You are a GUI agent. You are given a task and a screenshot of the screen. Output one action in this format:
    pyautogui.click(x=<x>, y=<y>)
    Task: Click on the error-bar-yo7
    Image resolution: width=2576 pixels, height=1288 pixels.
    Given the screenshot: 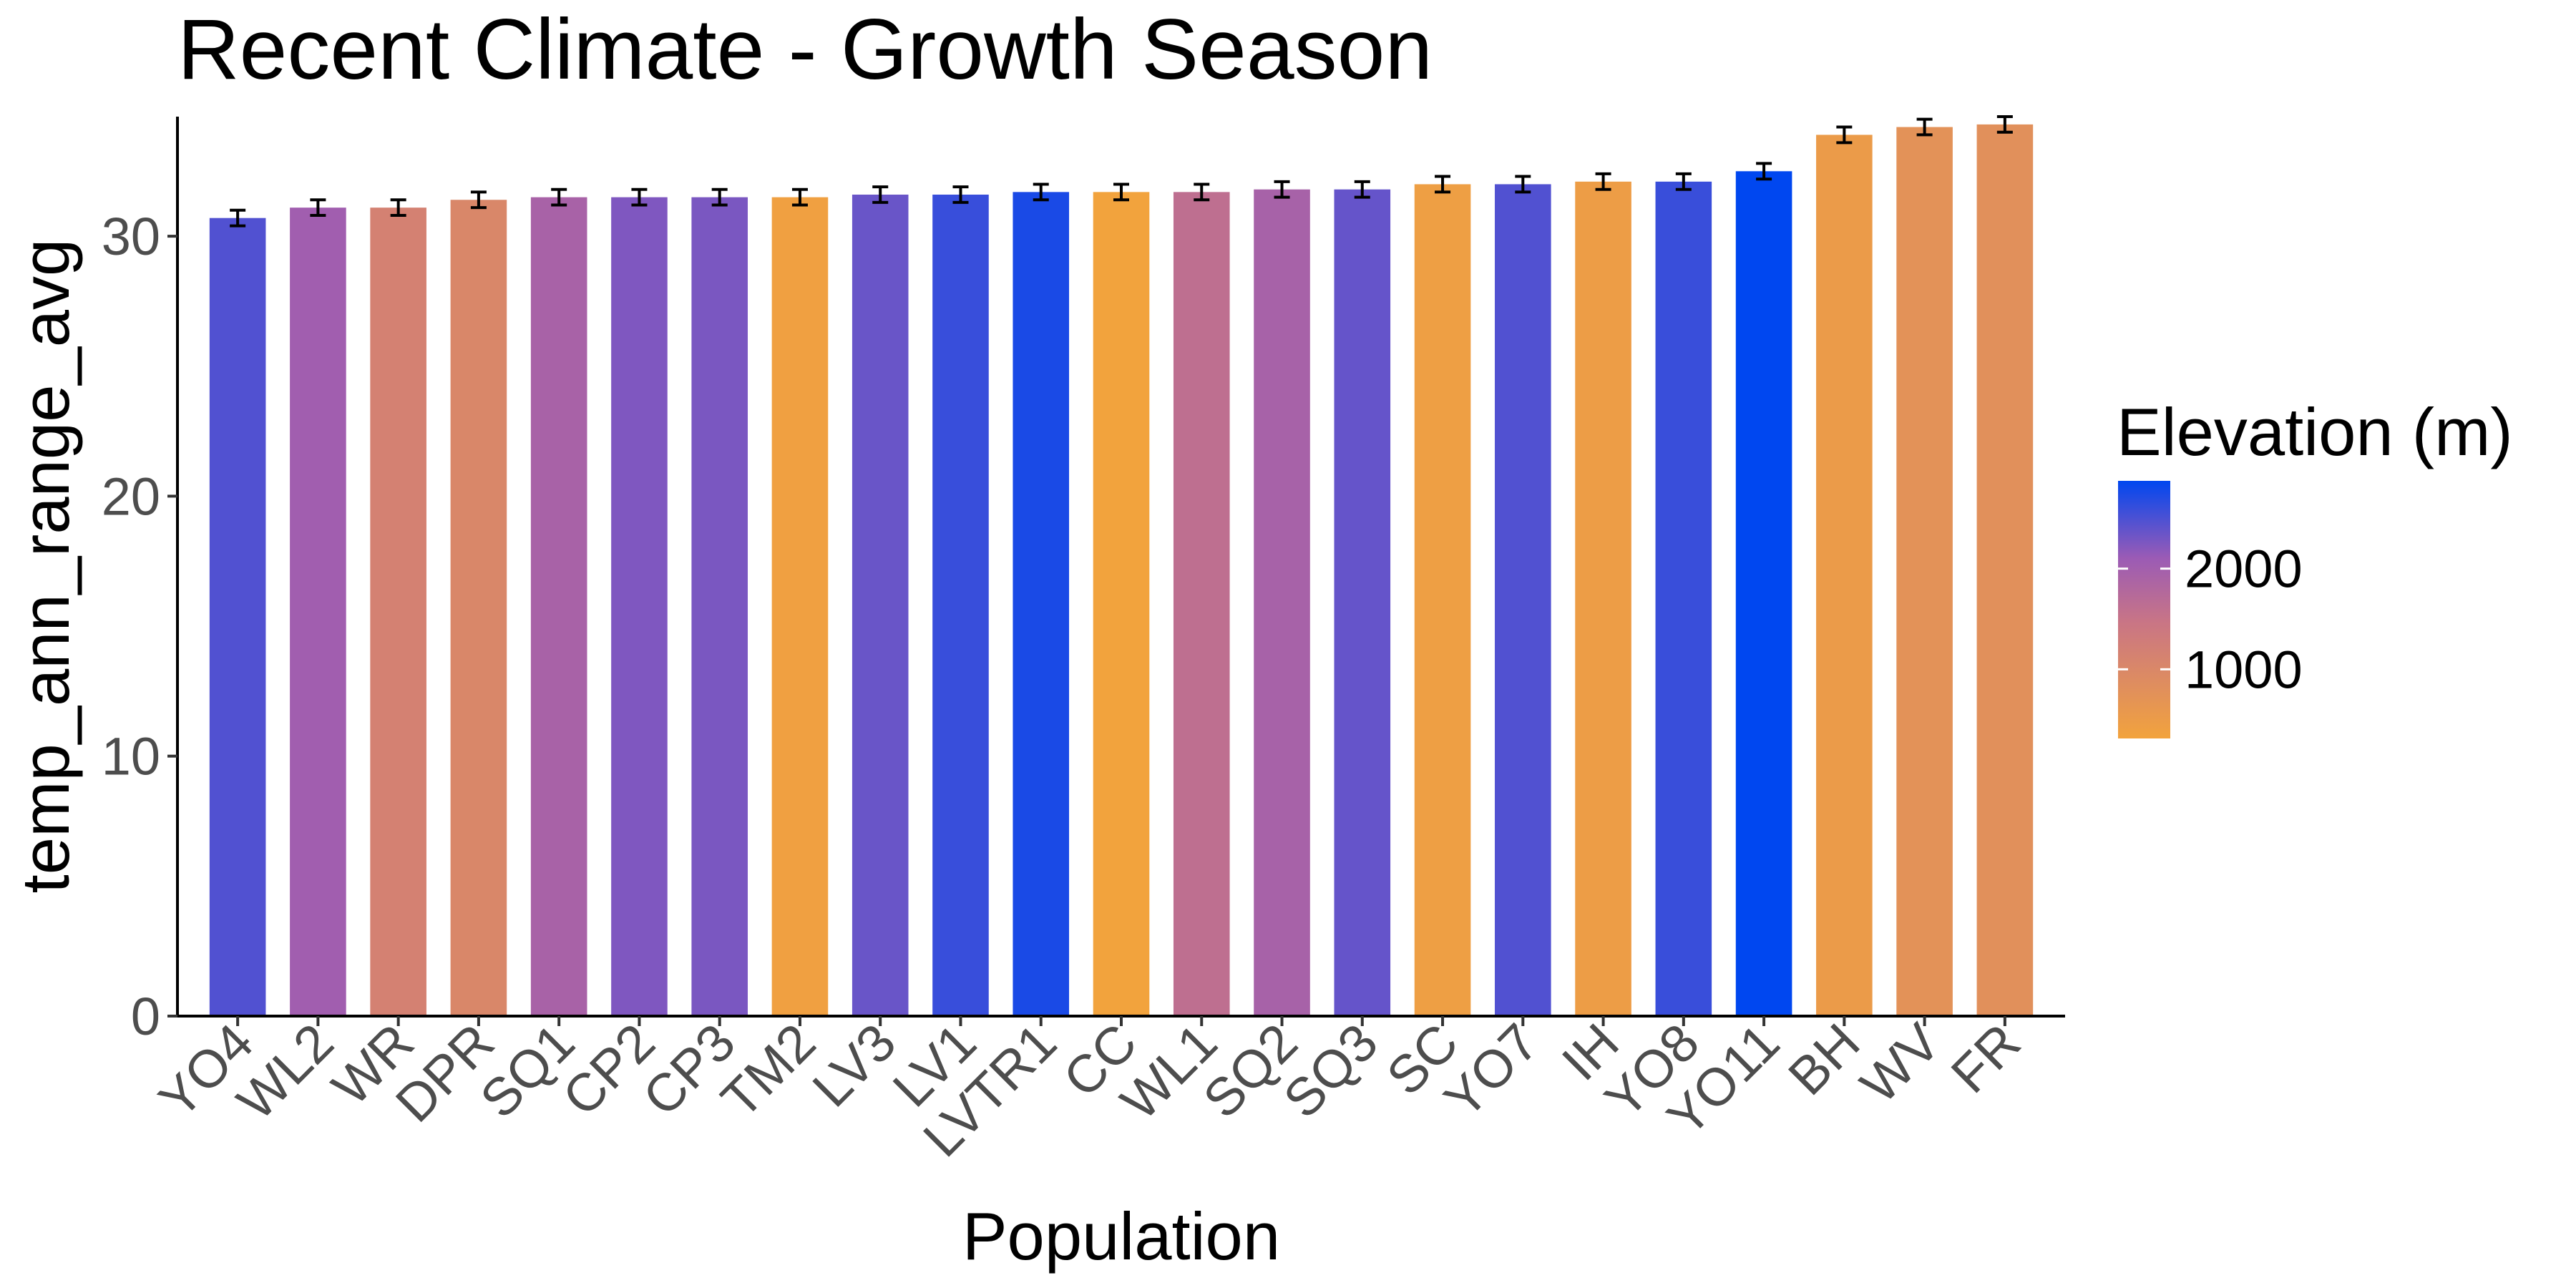 What is the action you would take?
    pyautogui.click(x=1523, y=184)
    